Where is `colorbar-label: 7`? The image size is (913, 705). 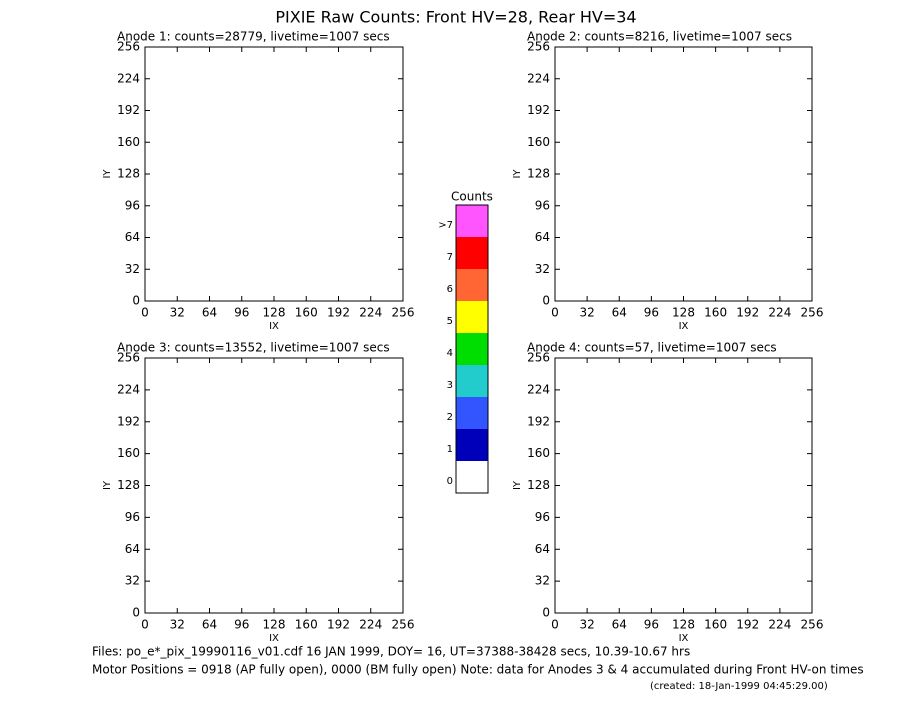
colorbar-label: 7 is located at coordinates (450, 257).